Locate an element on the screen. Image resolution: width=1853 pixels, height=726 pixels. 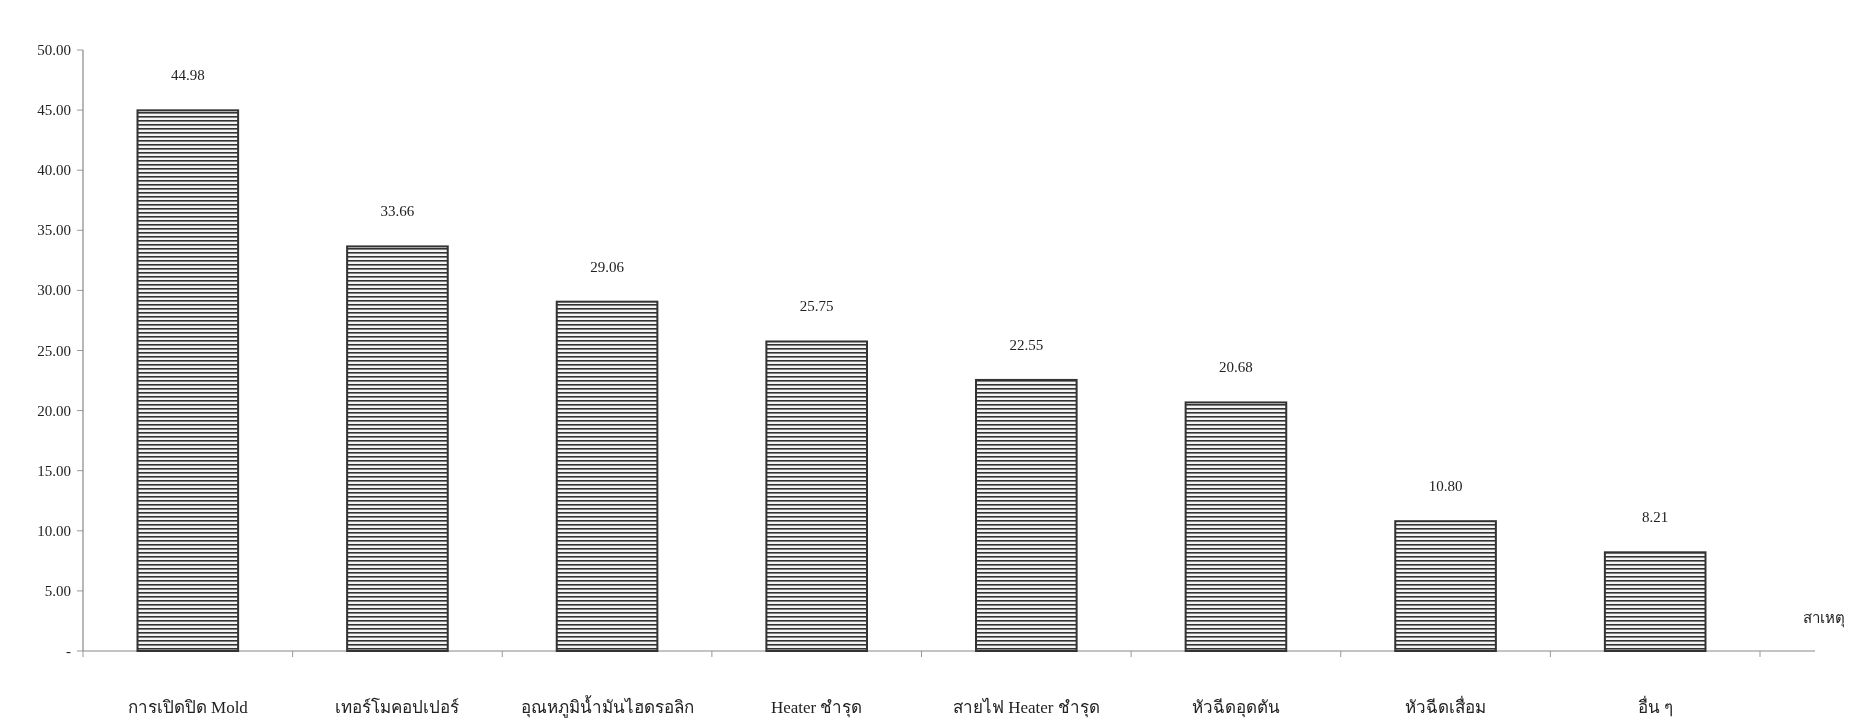
x-tick-label: หัวฉีดเสื่อม is located at coordinates (1446, 706).